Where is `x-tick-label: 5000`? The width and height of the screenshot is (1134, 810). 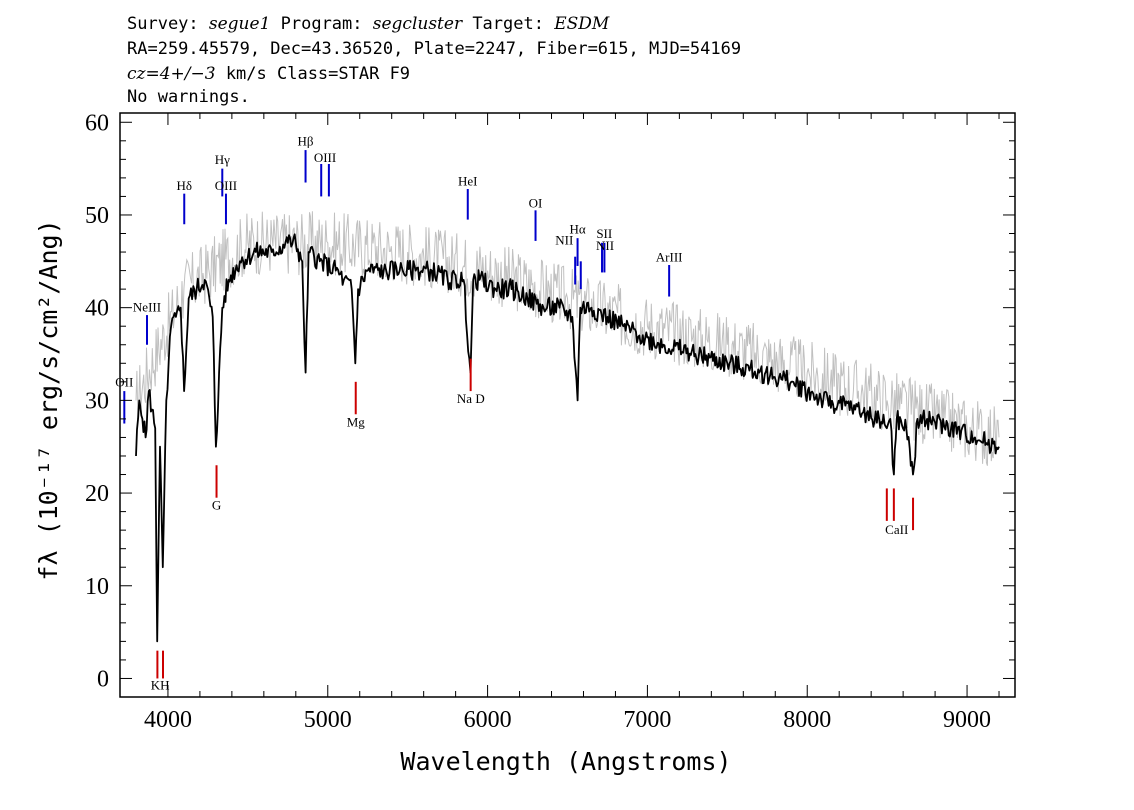 x-tick-label: 5000 is located at coordinates (328, 720).